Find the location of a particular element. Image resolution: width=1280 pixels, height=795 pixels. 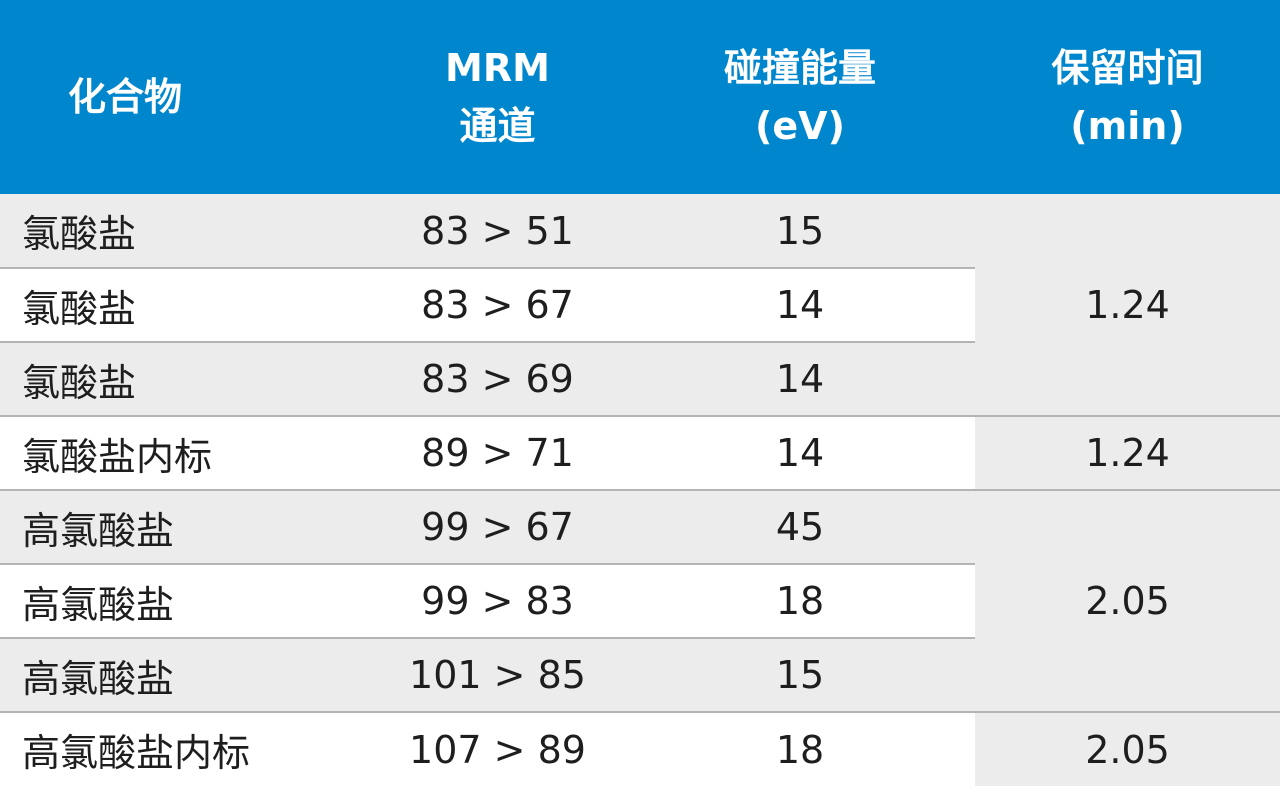

compound-cell: 氯酸盐内标 is located at coordinates (185, 453).